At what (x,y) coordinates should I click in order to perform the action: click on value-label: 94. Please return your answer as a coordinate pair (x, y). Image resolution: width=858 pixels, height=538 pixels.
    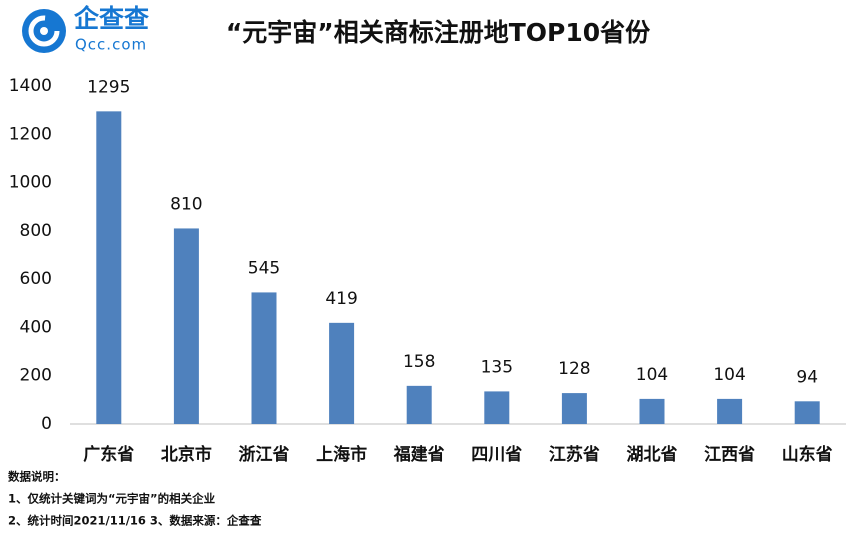
    Looking at the image, I should click on (807, 377).